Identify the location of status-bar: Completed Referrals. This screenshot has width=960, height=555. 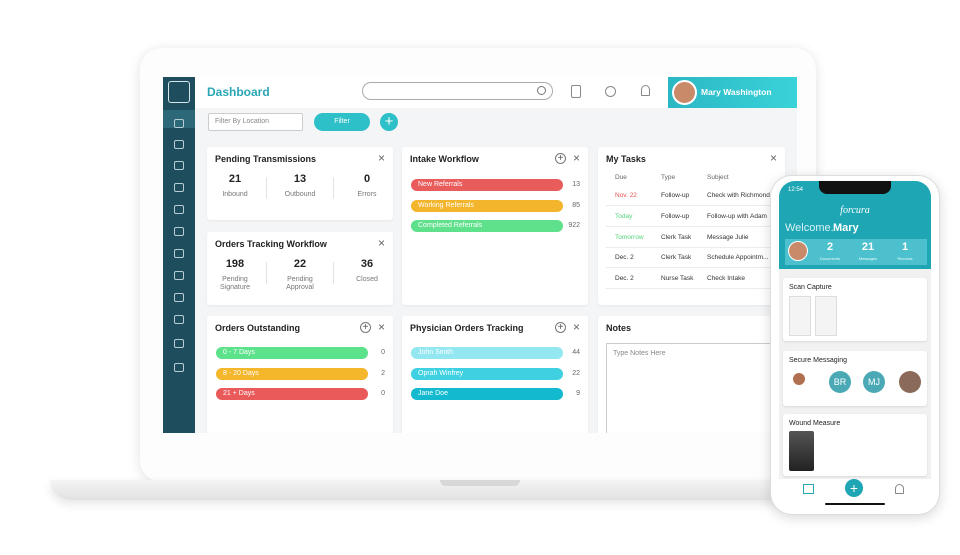
(487, 226).